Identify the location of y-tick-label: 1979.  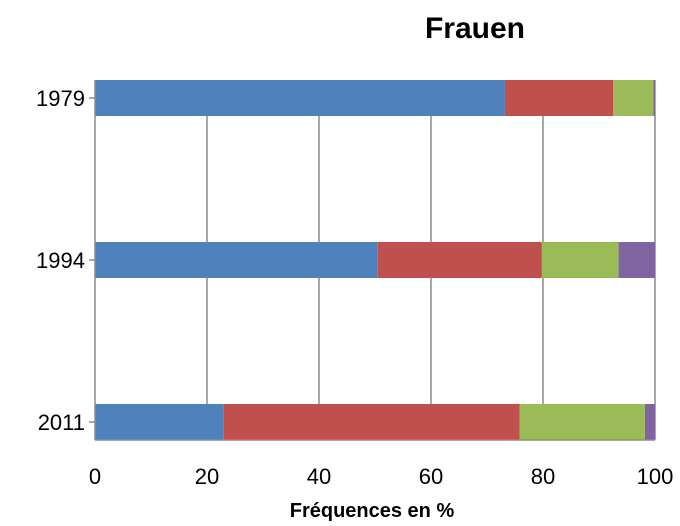
(60, 98).